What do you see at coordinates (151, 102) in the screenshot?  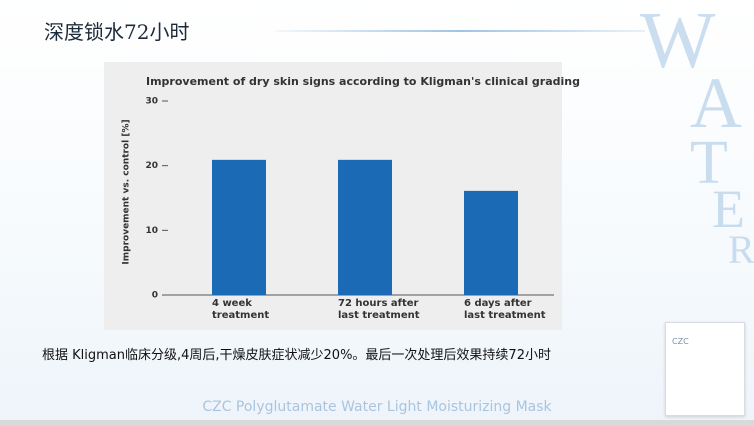 I see `y-tick-label: 30` at bounding box center [151, 102].